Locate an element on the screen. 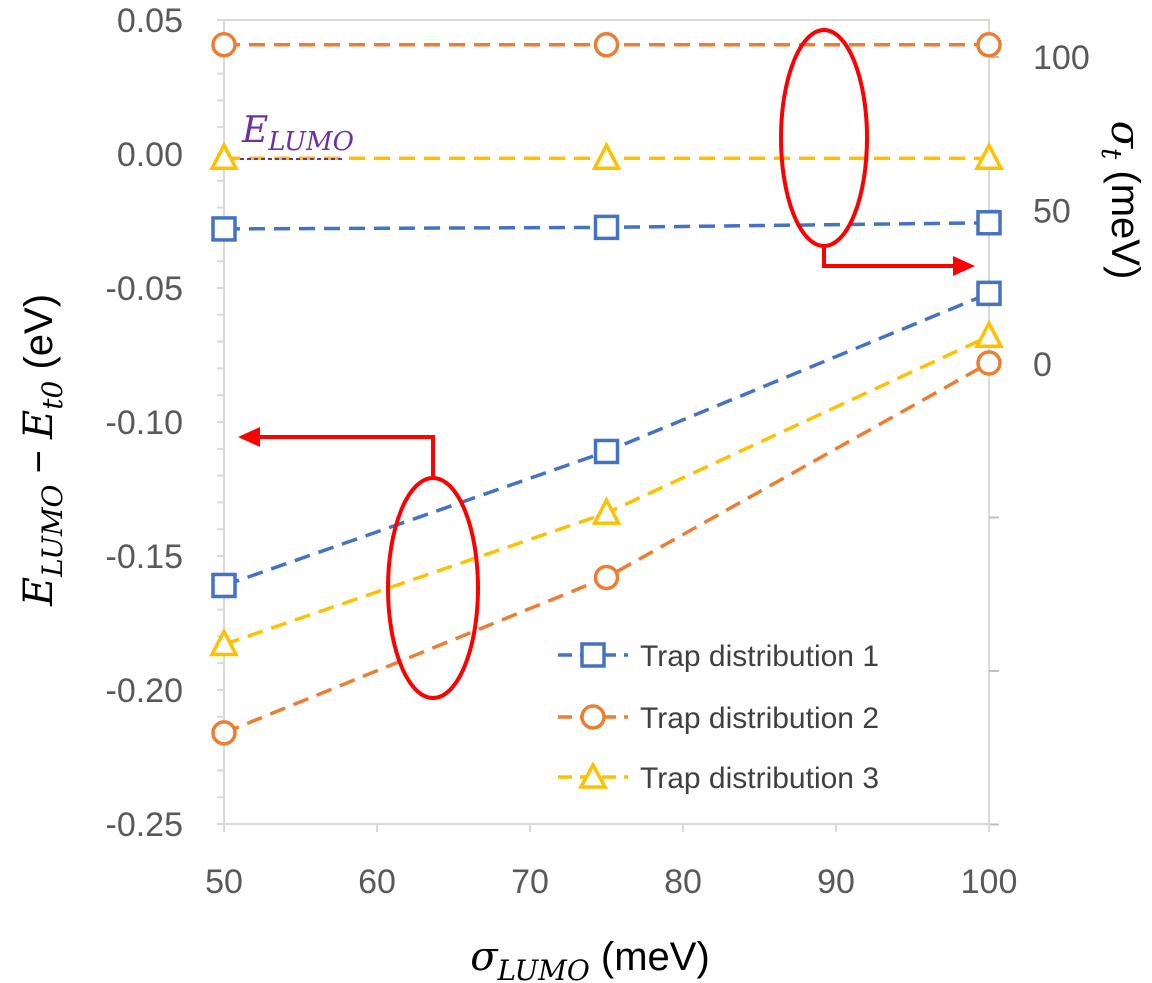  x-tick-label: 70 is located at coordinates (530, 882).